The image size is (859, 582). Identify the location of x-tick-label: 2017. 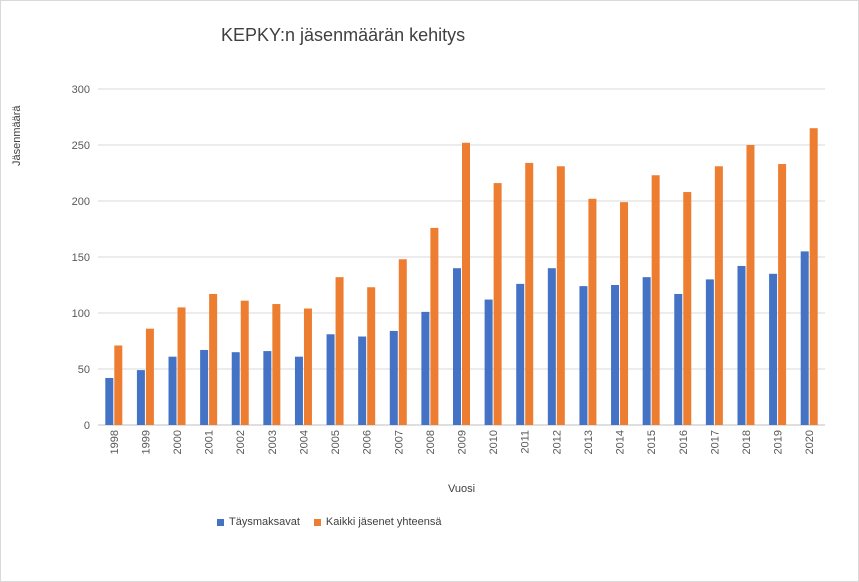
(715, 442).